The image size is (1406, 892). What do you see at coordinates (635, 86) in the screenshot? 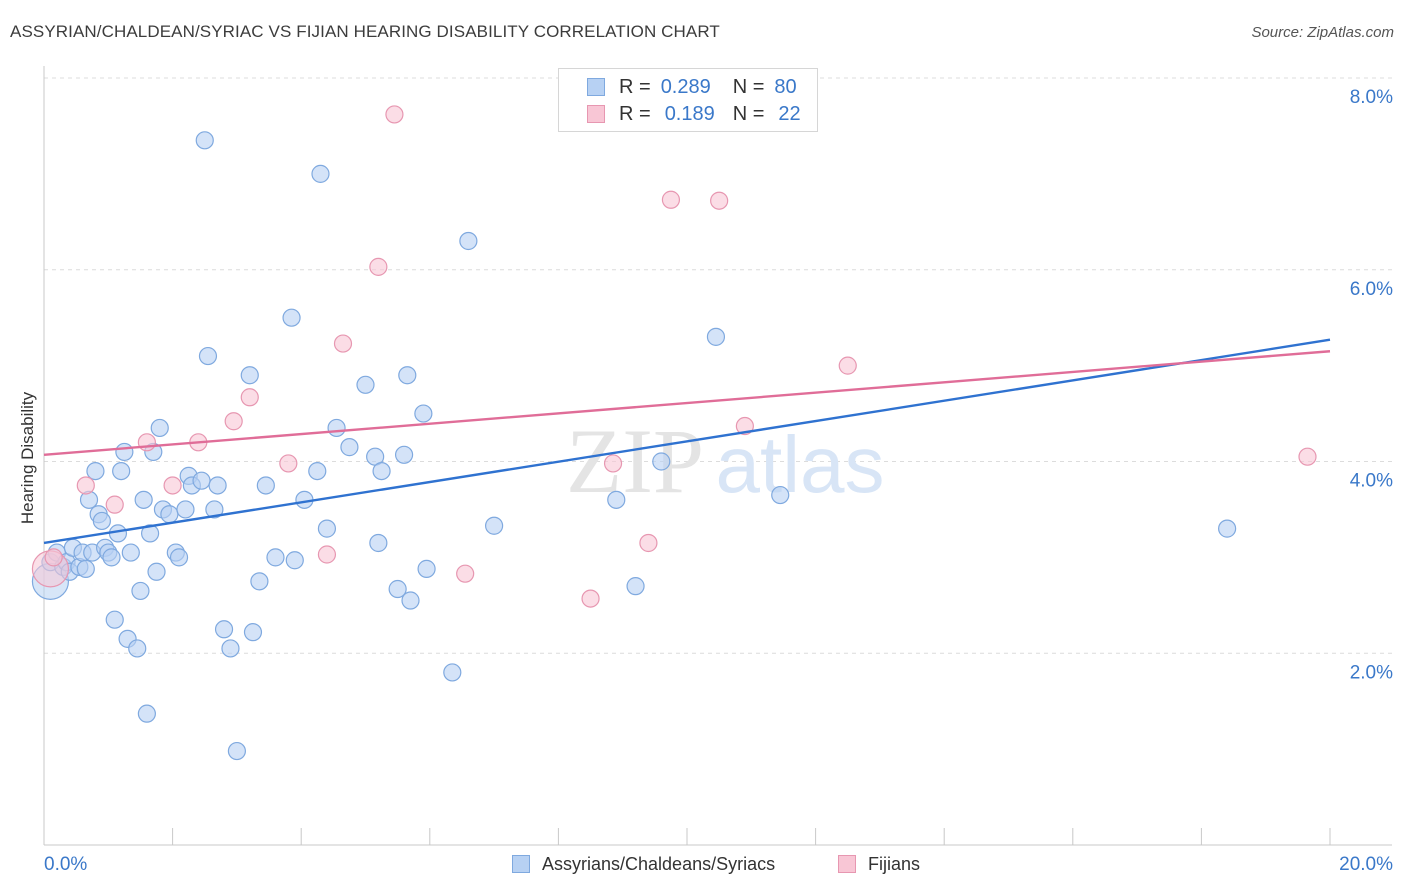
I see `legend-r-label: R =` at bounding box center [635, 86].